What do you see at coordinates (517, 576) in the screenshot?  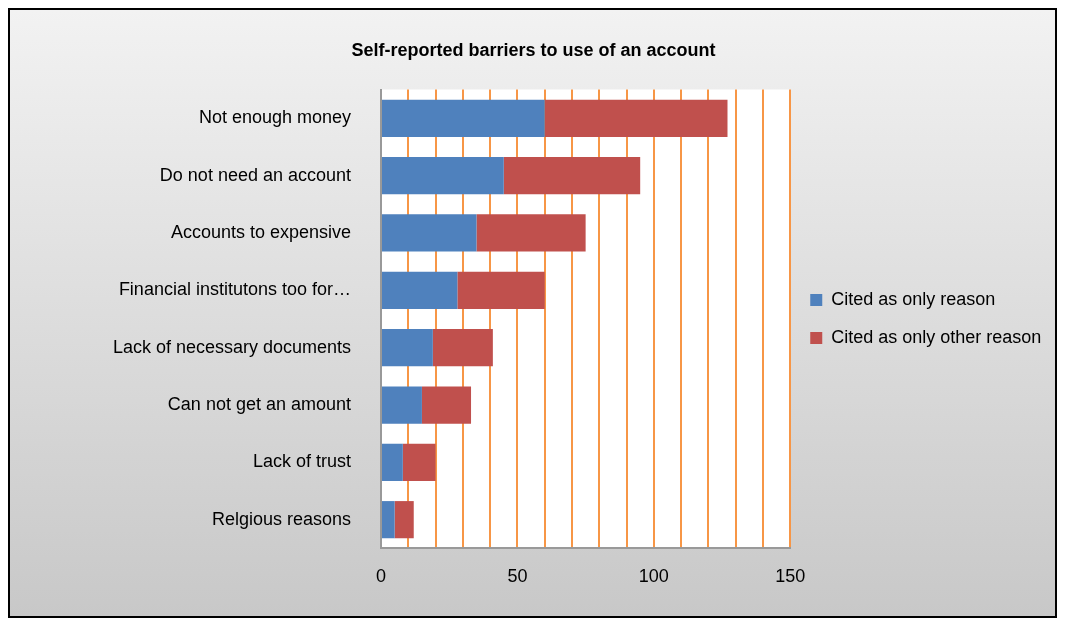 I see `x-tick-label: 50` at bounding box center [517, 576].